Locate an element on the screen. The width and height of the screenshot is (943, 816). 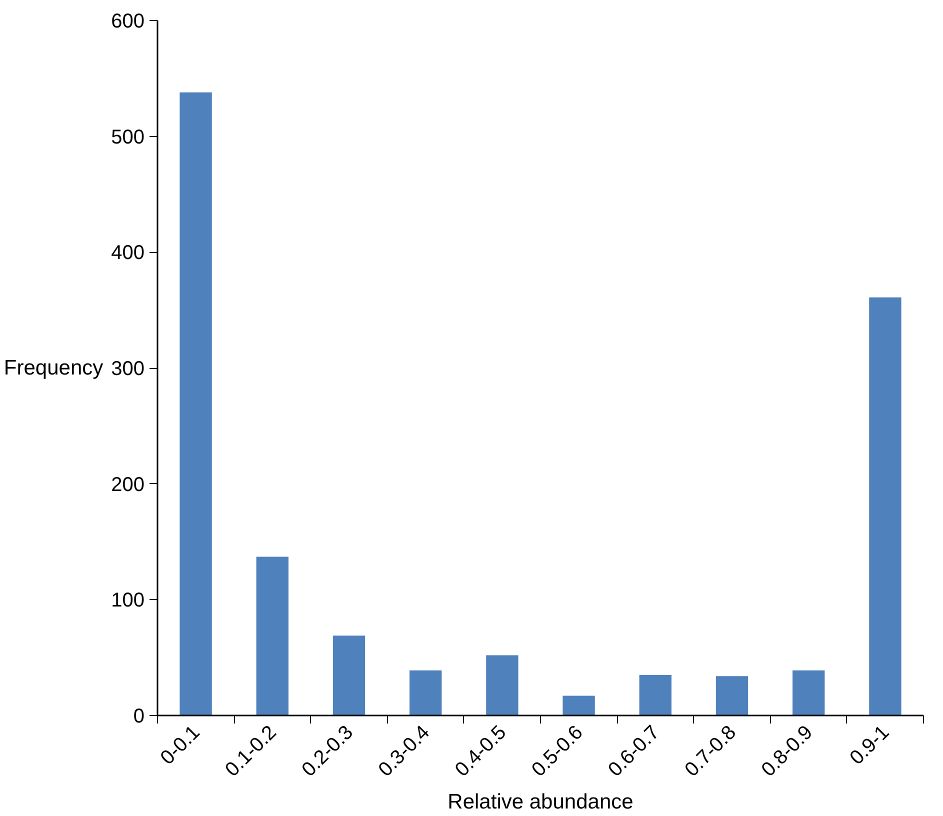
y-tick-label: 0 is located at coordinates (138, 717).